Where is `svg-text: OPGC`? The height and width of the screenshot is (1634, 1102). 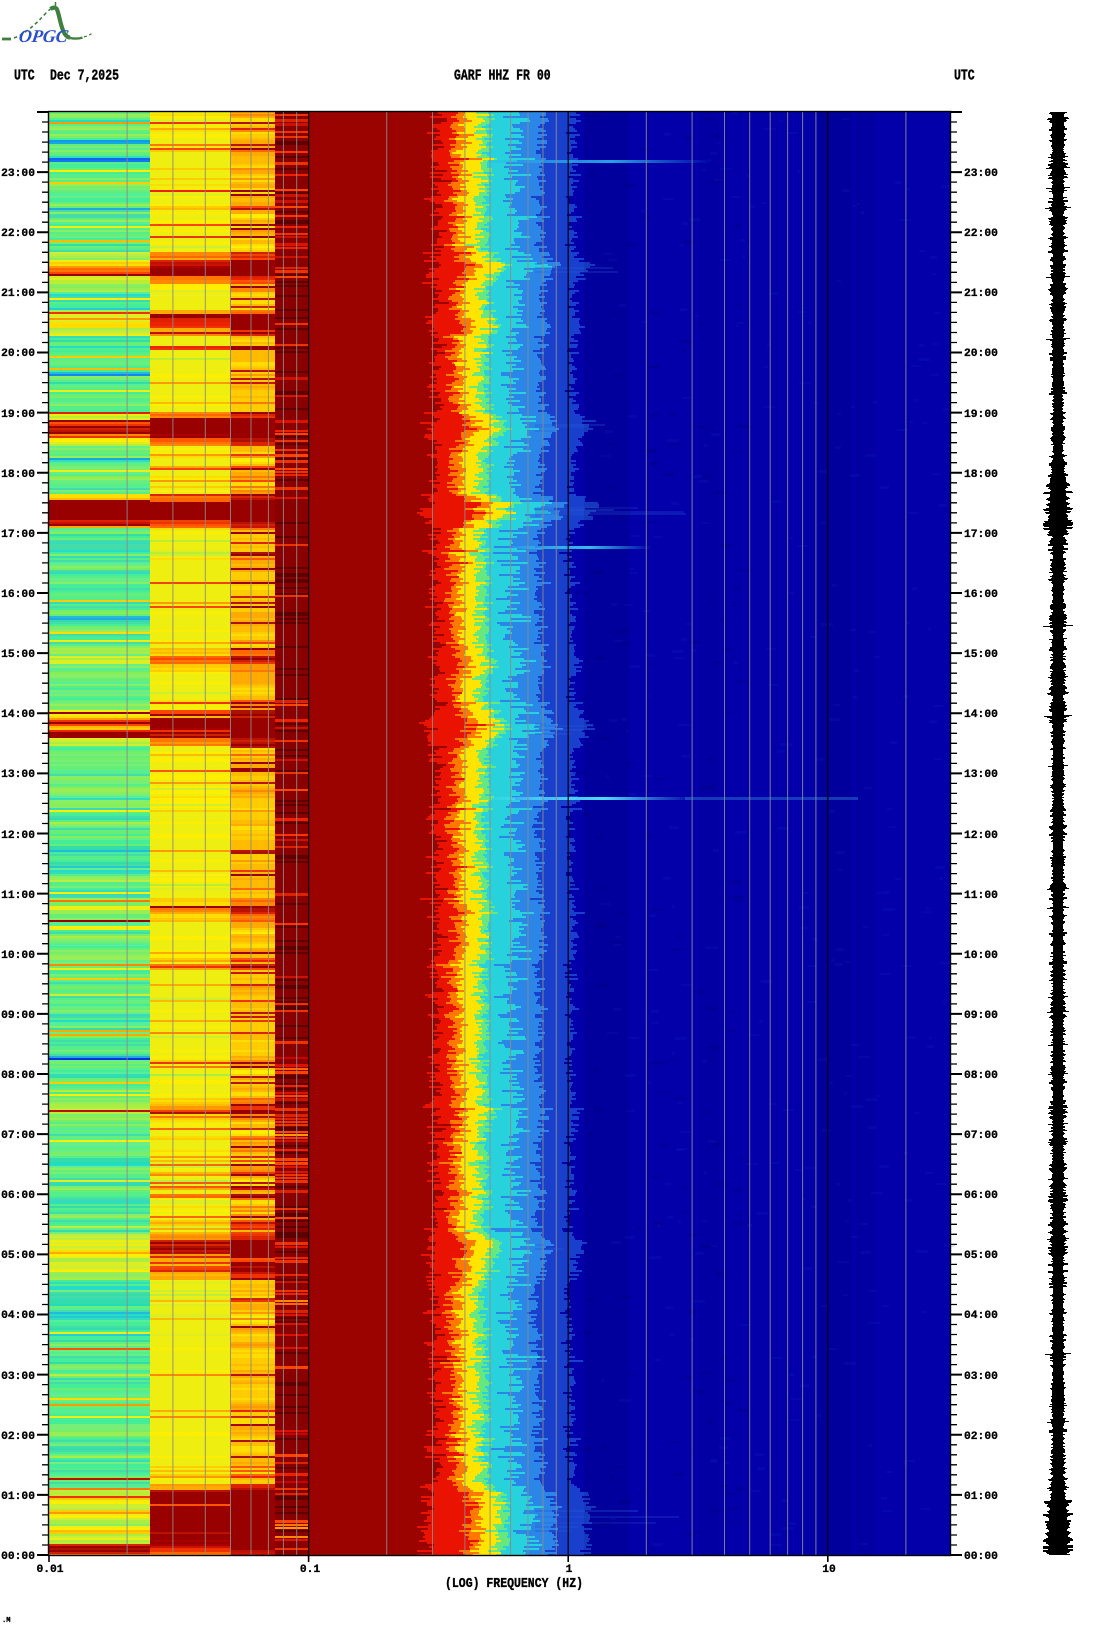
svg-text: OPGC is located at coordinates (44, 36).